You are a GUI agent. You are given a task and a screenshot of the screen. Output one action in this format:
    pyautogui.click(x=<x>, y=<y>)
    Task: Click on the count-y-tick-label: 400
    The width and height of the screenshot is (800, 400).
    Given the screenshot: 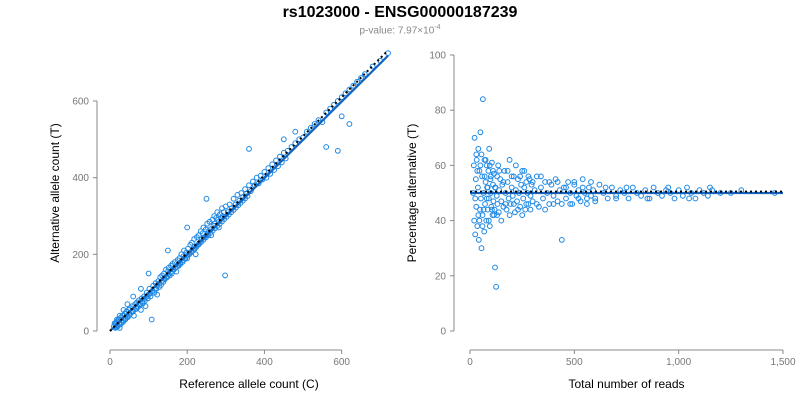 What is the action you would take?
    pyautogui.click(x=80, y=178)
    